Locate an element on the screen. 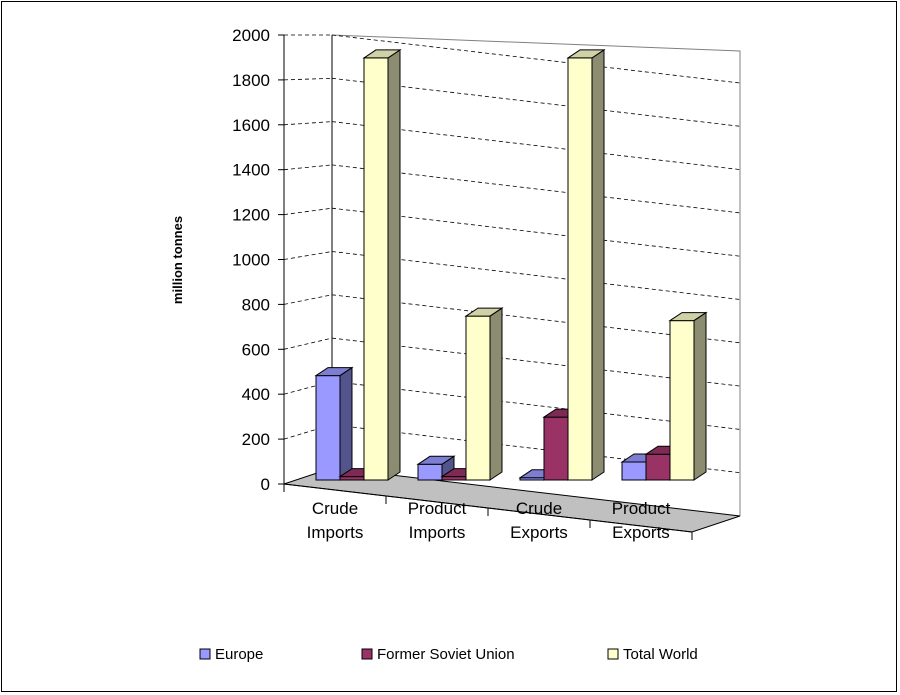 The width and height of the screenshot is (900, 695). y-tick-label: 800 is located at coordinates (256, 304).